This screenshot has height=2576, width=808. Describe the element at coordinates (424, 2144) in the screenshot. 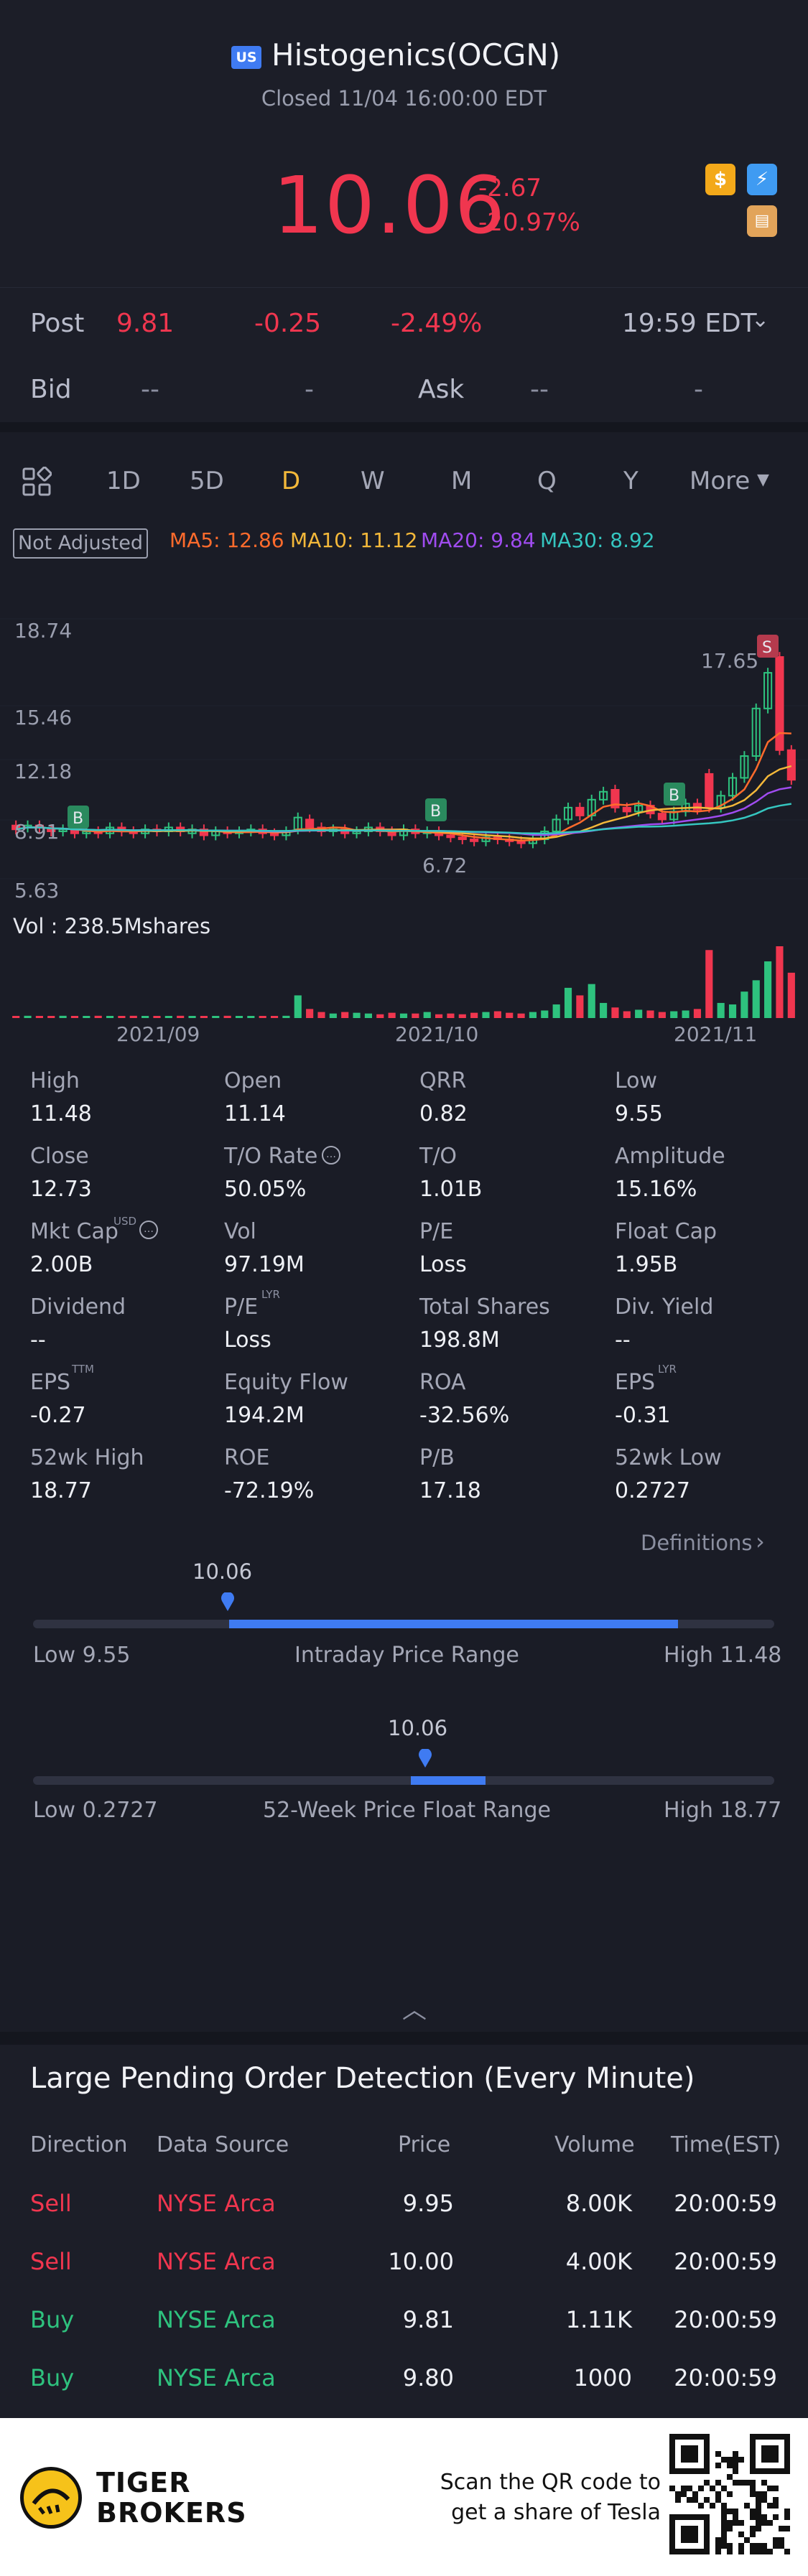

I see `col-price: Price` at that location.